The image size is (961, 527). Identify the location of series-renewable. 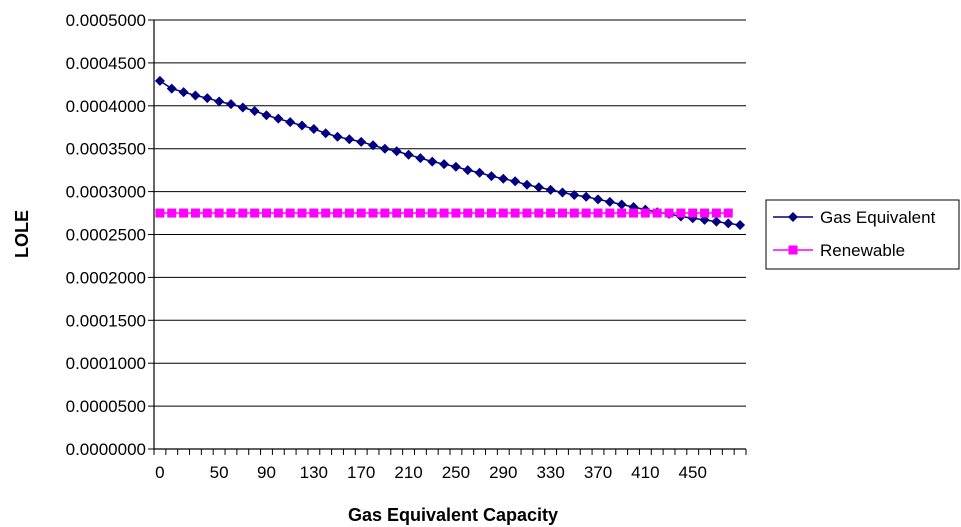
(444, 213).